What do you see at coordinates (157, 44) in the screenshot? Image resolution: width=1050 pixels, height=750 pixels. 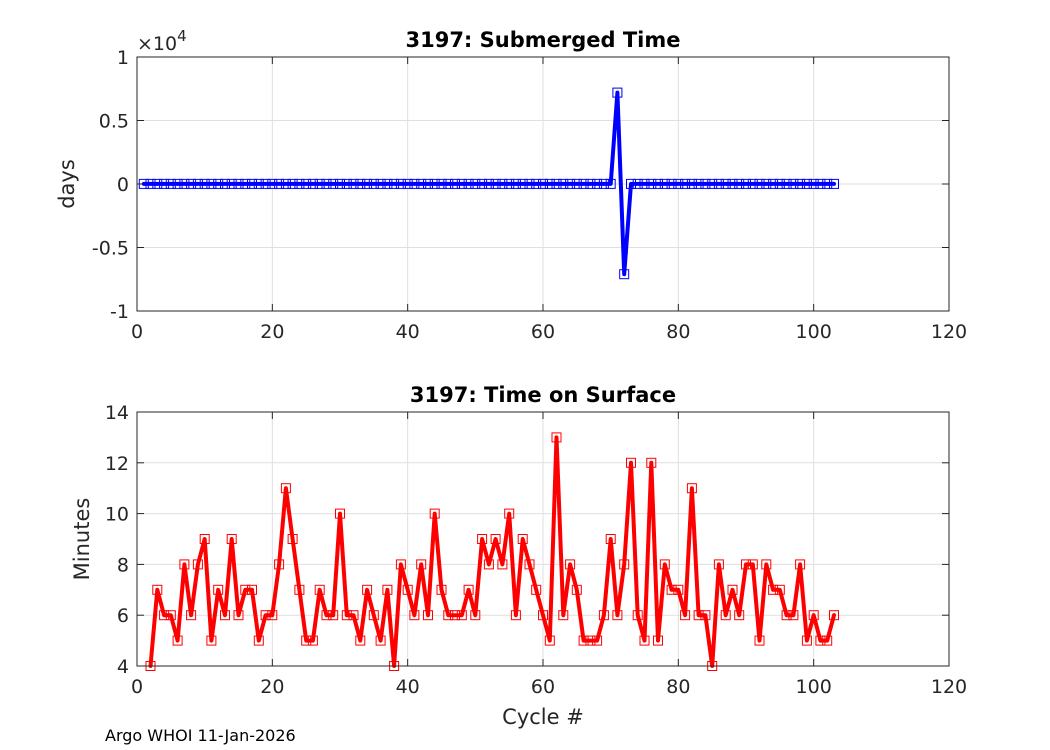 I see `exponent-base: ×10` at bounding box center [157, 44].